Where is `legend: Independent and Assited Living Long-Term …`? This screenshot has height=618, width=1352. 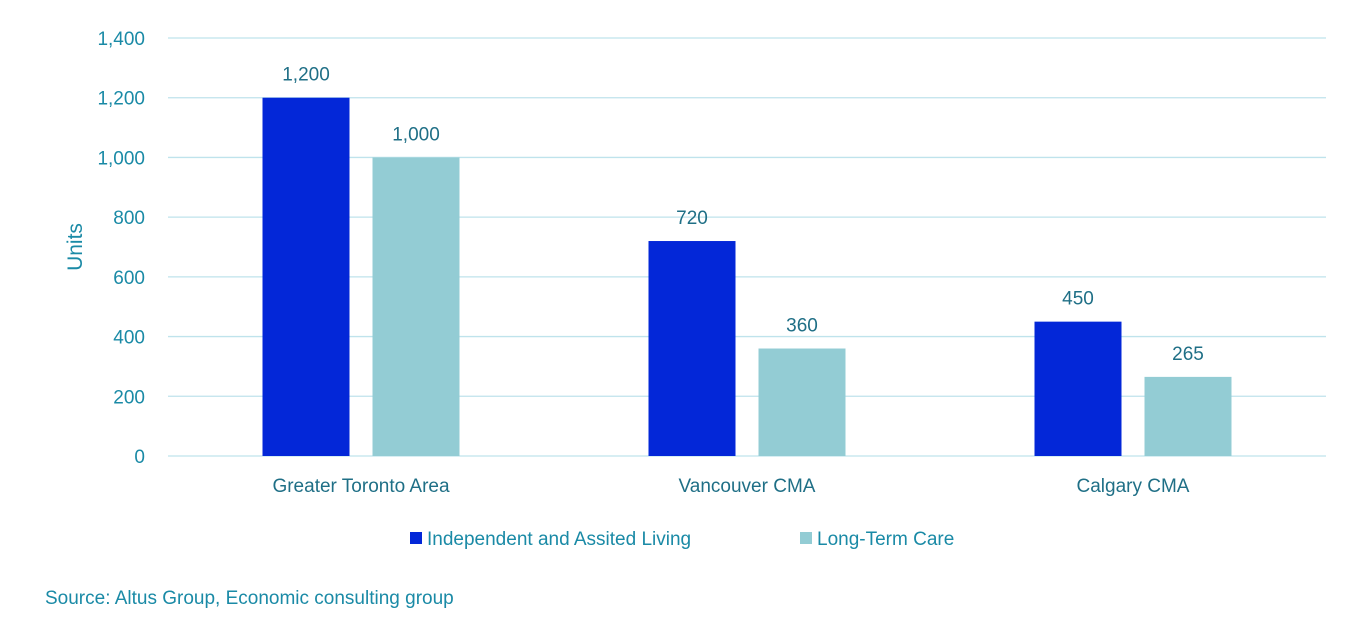 legend: Independent and Assited Living Long-Term … is located at coordinates (682, 539).